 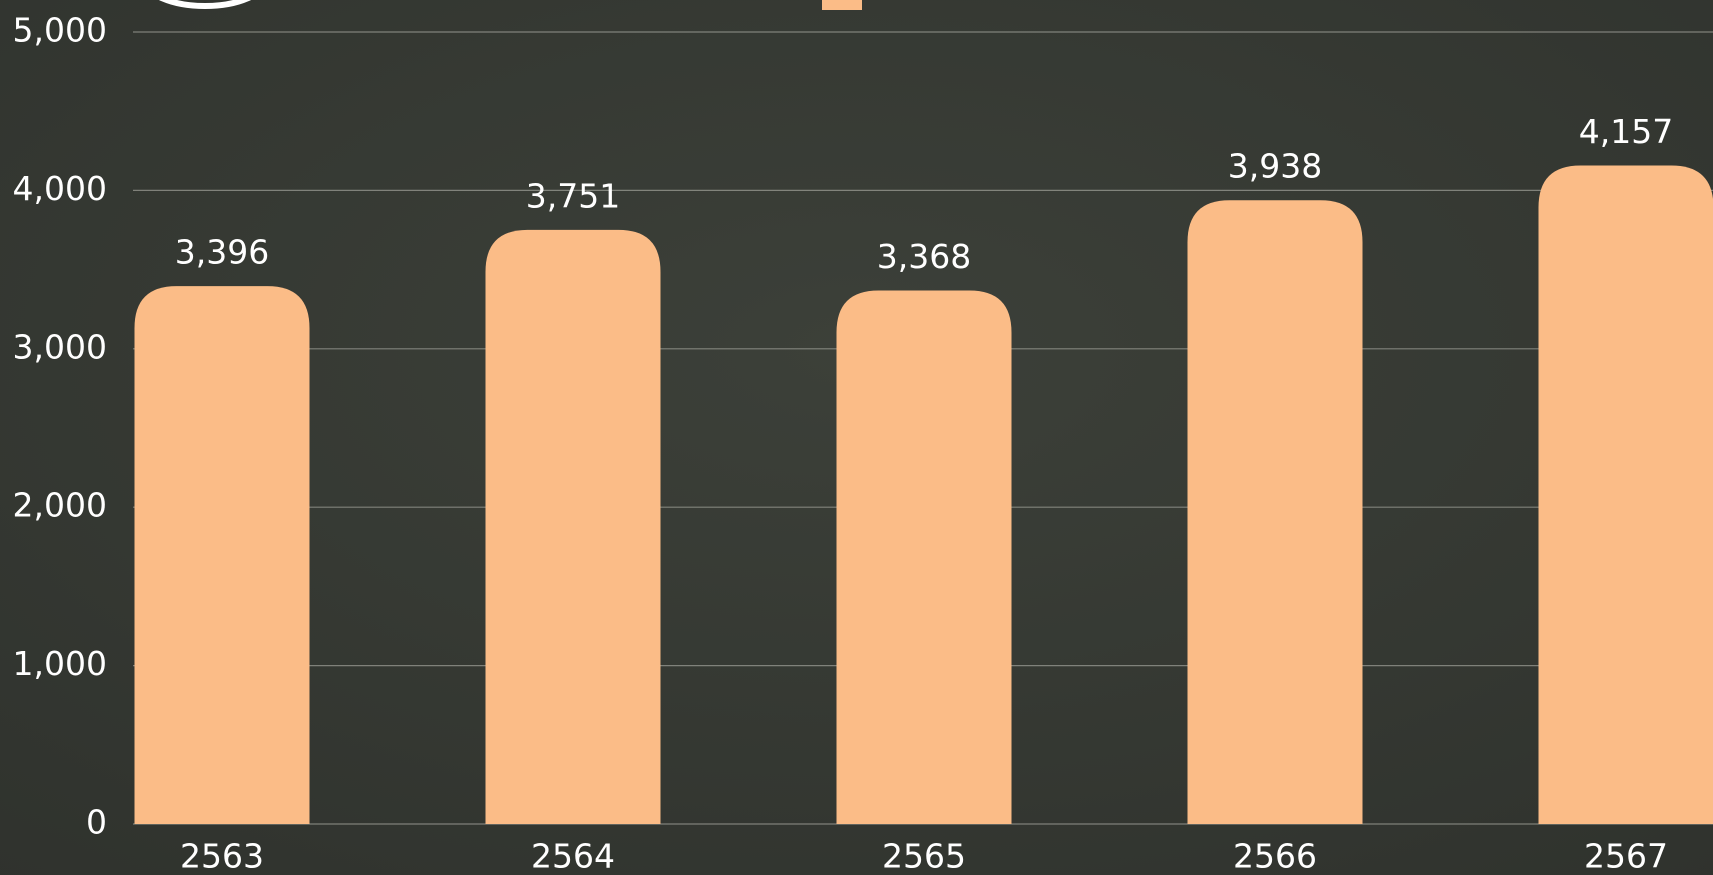 What do you see at coordinates (222, 856) in the screenshot?
I see `x-tick-label: 2563` at bounding box center [222, 856].